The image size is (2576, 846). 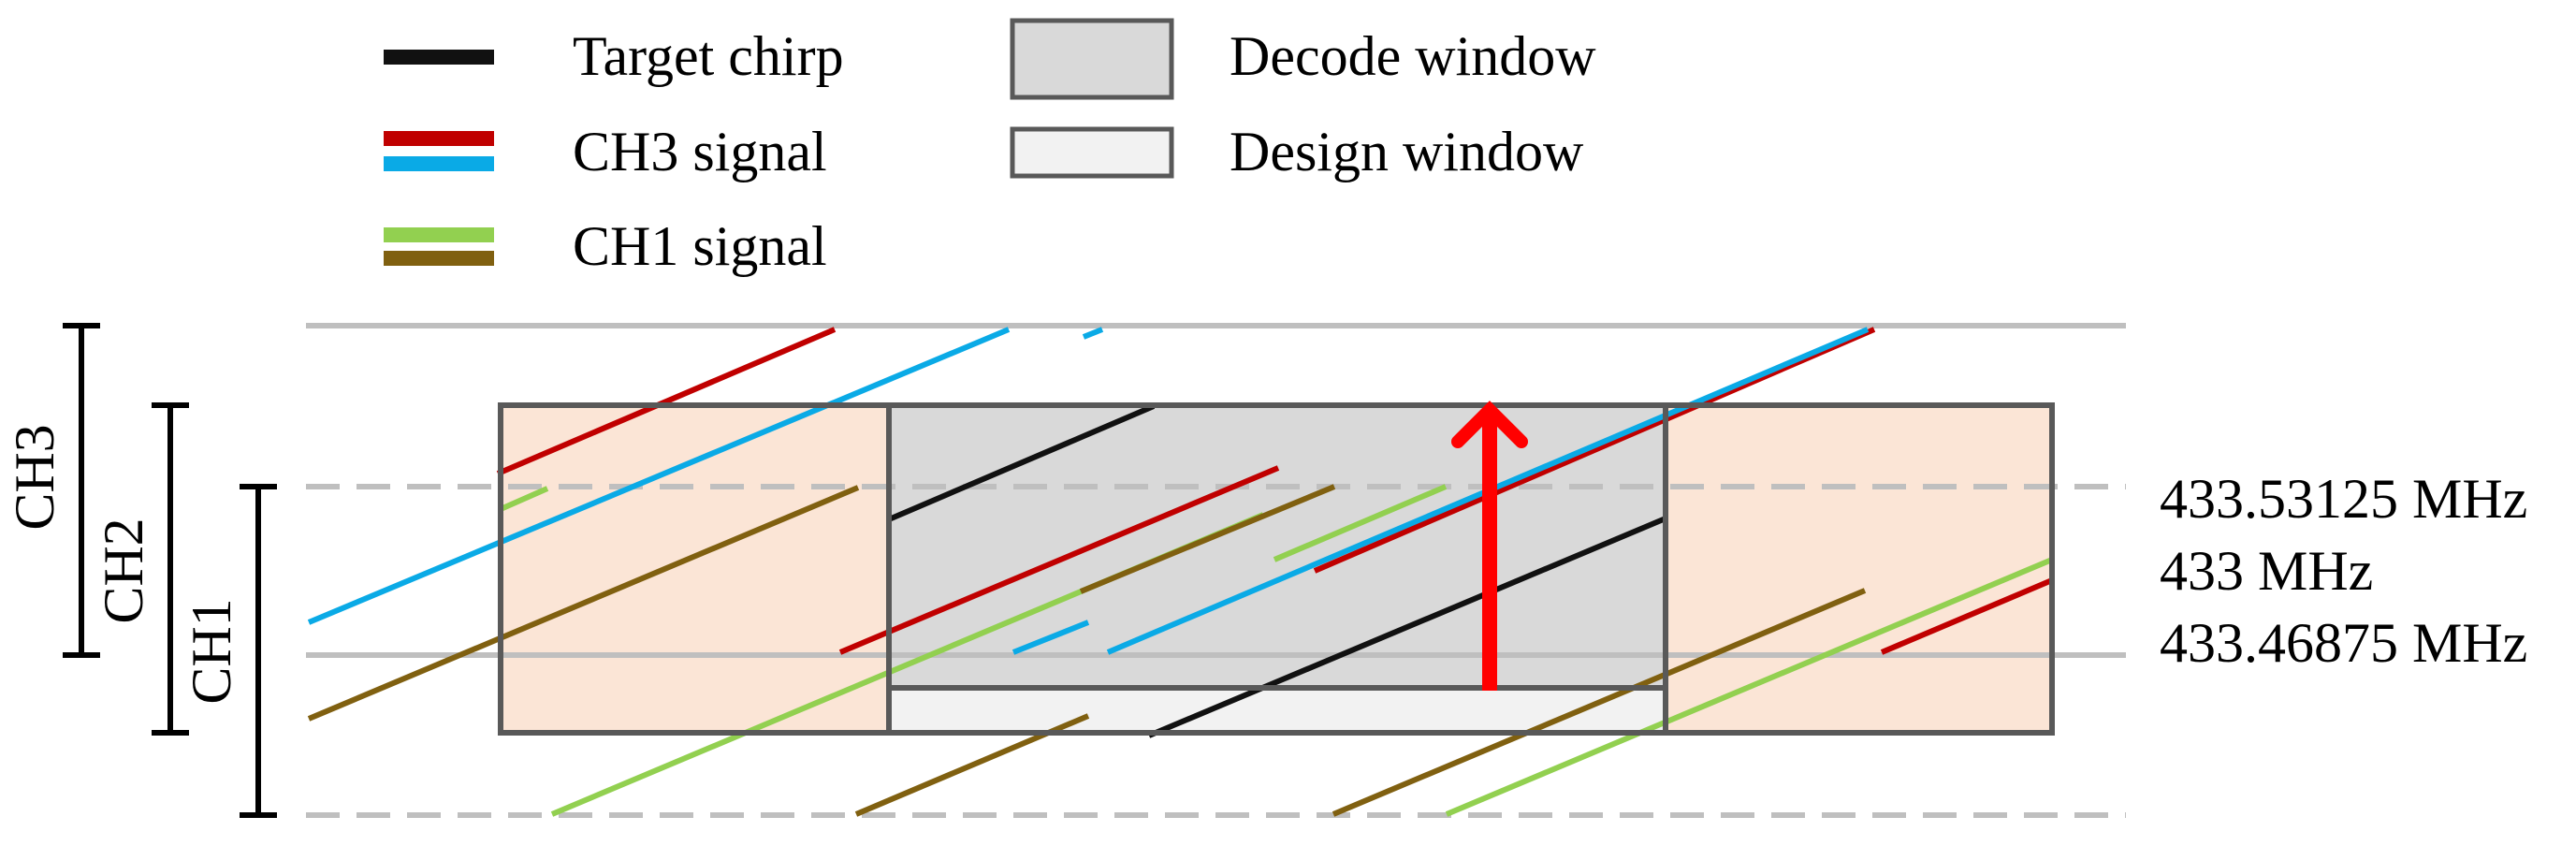 I want to click on frequency-labels: 433.53125 MHz 433 MHz 433.46875 MHz, so click(x=2343, y=571).